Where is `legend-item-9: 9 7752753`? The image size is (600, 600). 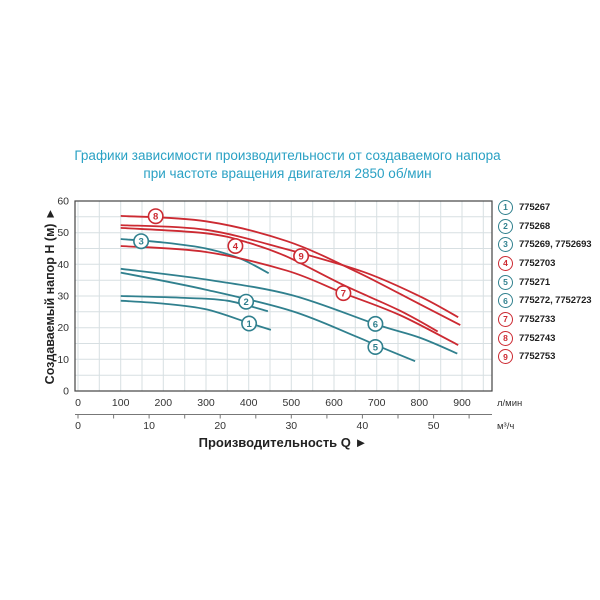 legend-item-9: 9 7752753 is located at coordinates (544, 357).